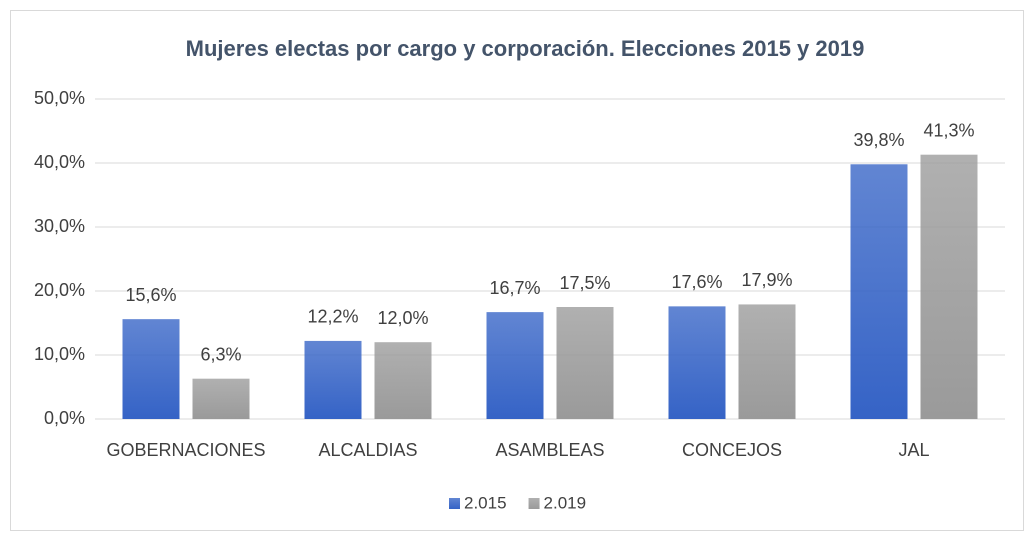 The height and width of the screenshot is (533, 1034). What do you see at coordinates (565, 502) in the screenshot?
I see `legend-label: 2.019` at bounding box center [565, 502].